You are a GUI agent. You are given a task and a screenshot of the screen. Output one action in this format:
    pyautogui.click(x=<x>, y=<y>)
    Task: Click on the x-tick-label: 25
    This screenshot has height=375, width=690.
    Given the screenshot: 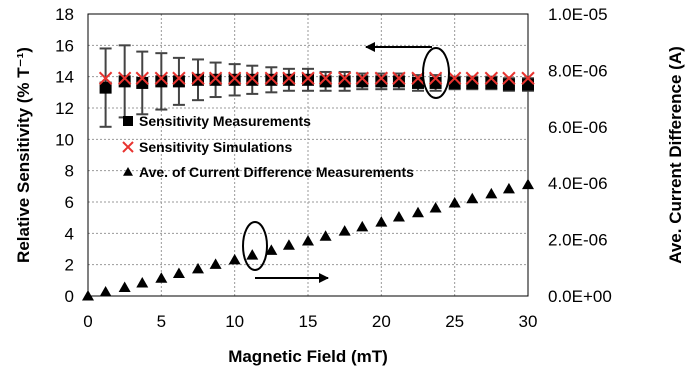 What is the action you would take?
    pyautogui.click(x=454, y=321)
    